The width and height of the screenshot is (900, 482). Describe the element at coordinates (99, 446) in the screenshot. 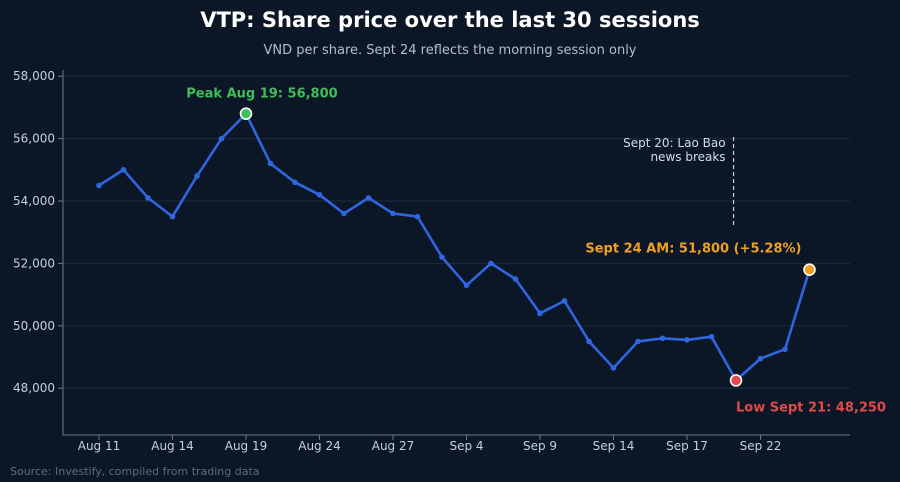

I see `x-tick-label: Aug 11` at that location.